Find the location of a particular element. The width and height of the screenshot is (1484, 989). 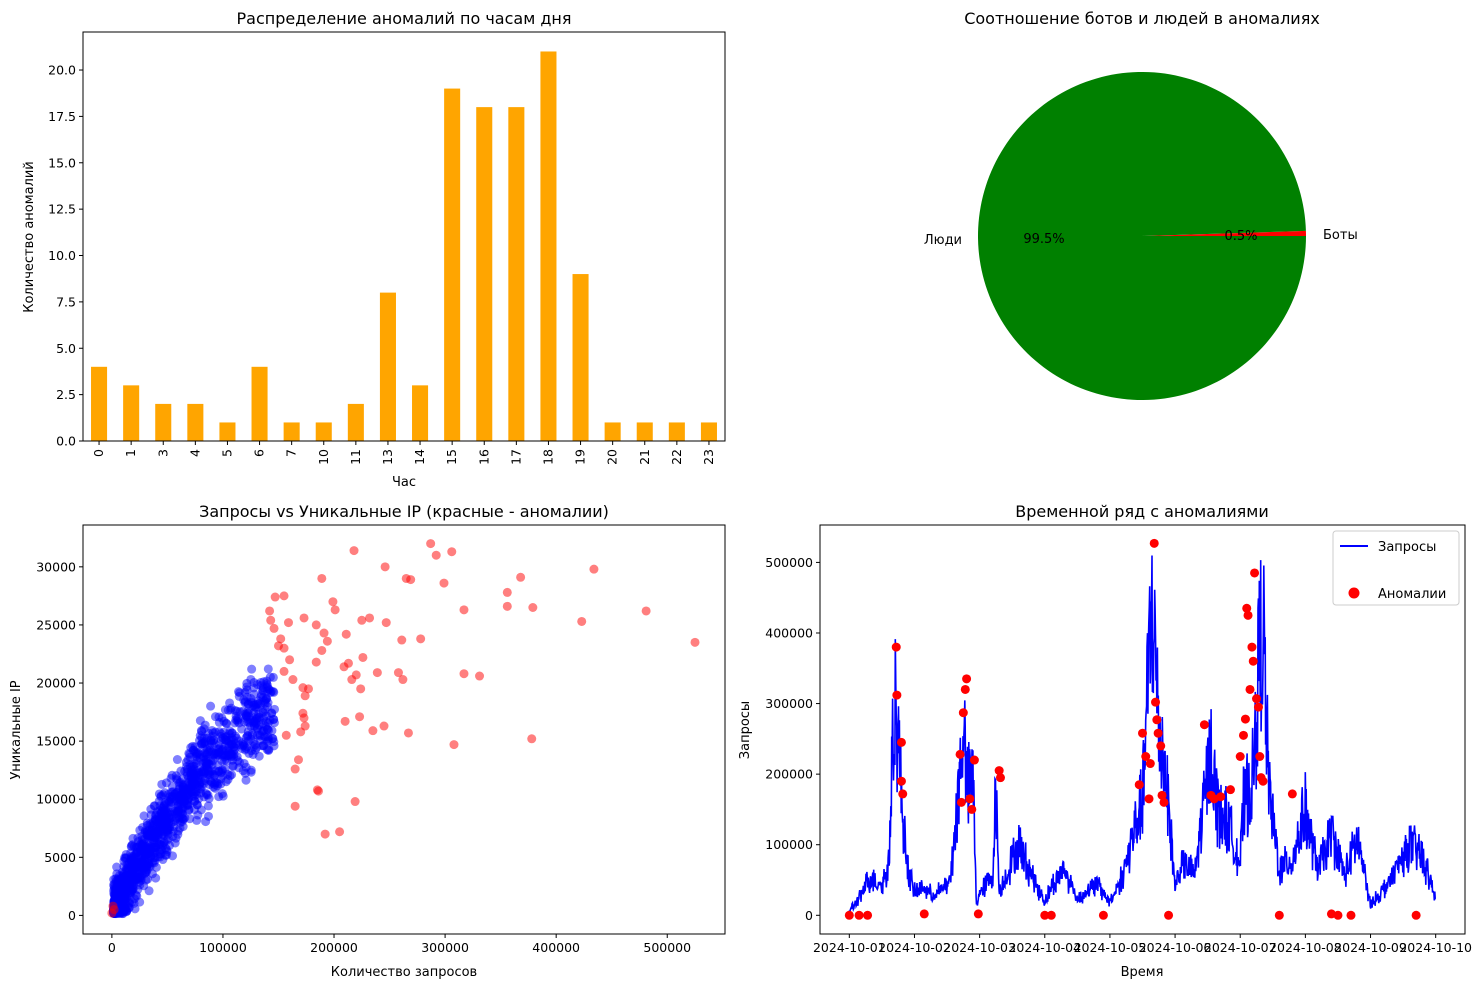

x-tick-label: 6 is located at coordinates (259, 453).